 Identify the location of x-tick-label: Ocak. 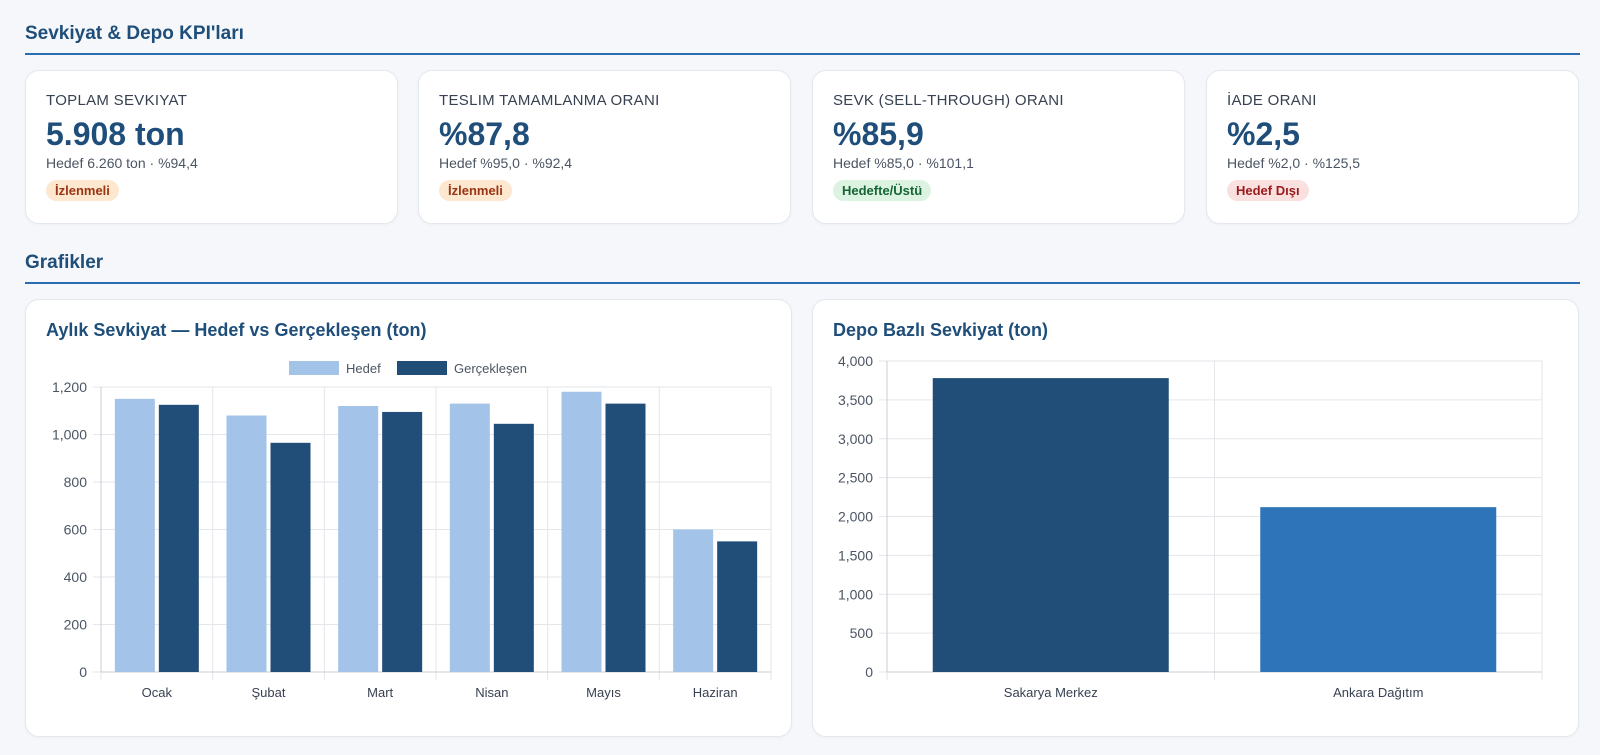
(157, 692).